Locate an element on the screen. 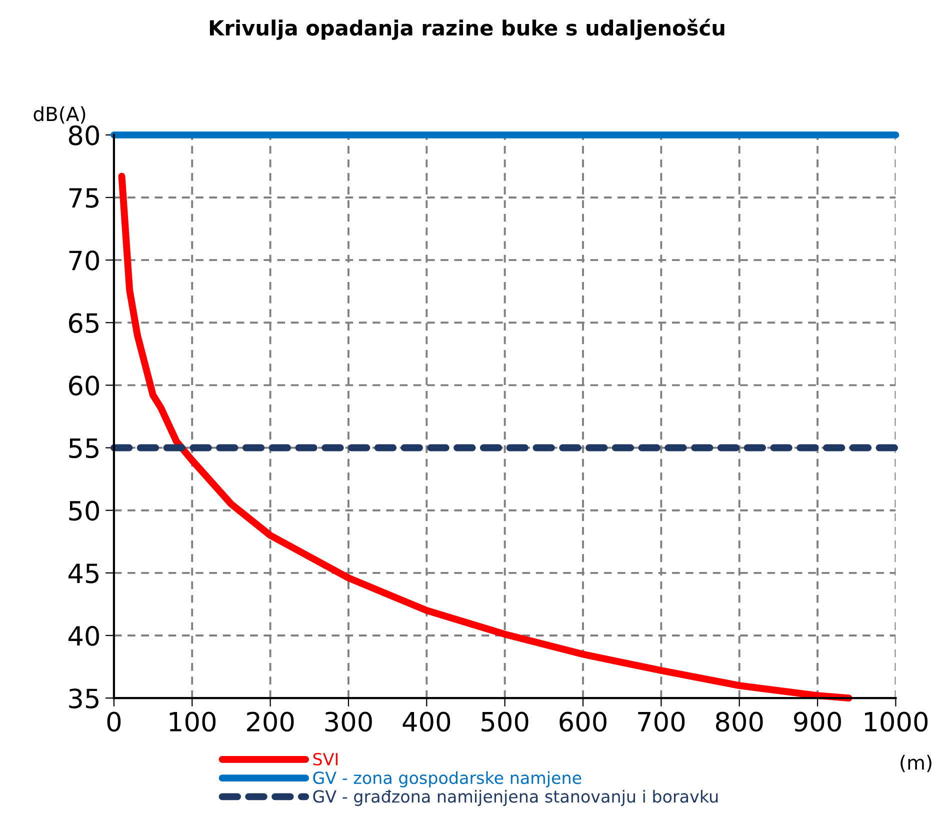 The height and width of the screenshot is (838, 934). y-tick-label: 35 is located at coordinates (83, 698).